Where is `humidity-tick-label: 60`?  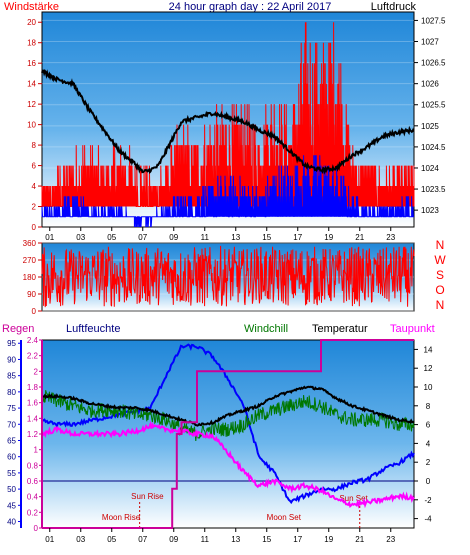
humidity-tick-label: 60 is located at coordinates (11, 457).